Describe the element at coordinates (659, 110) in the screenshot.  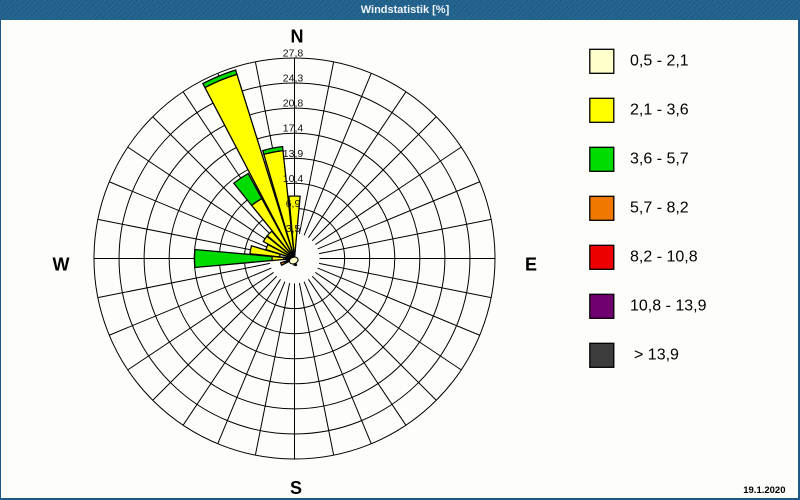
I see `svg-text: 2,1 - 3,6` at that location.